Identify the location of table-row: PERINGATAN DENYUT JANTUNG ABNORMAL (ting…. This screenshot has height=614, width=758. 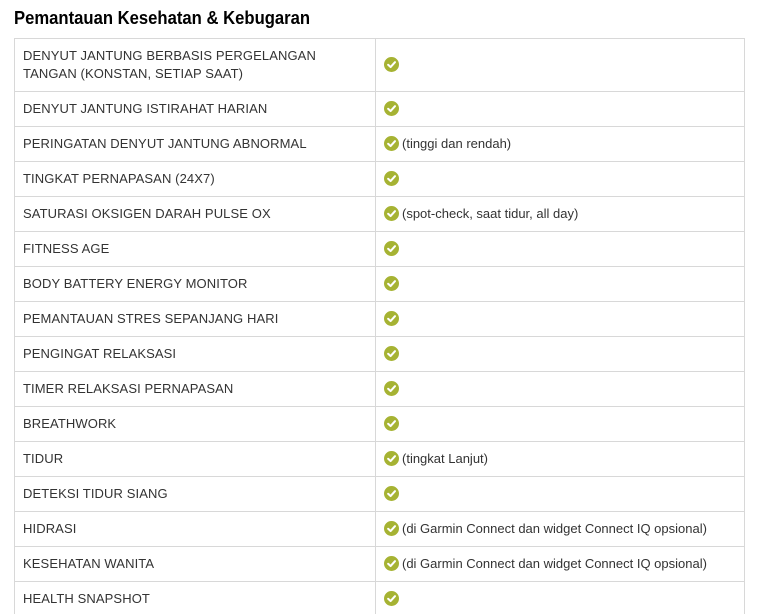
(379, 144).